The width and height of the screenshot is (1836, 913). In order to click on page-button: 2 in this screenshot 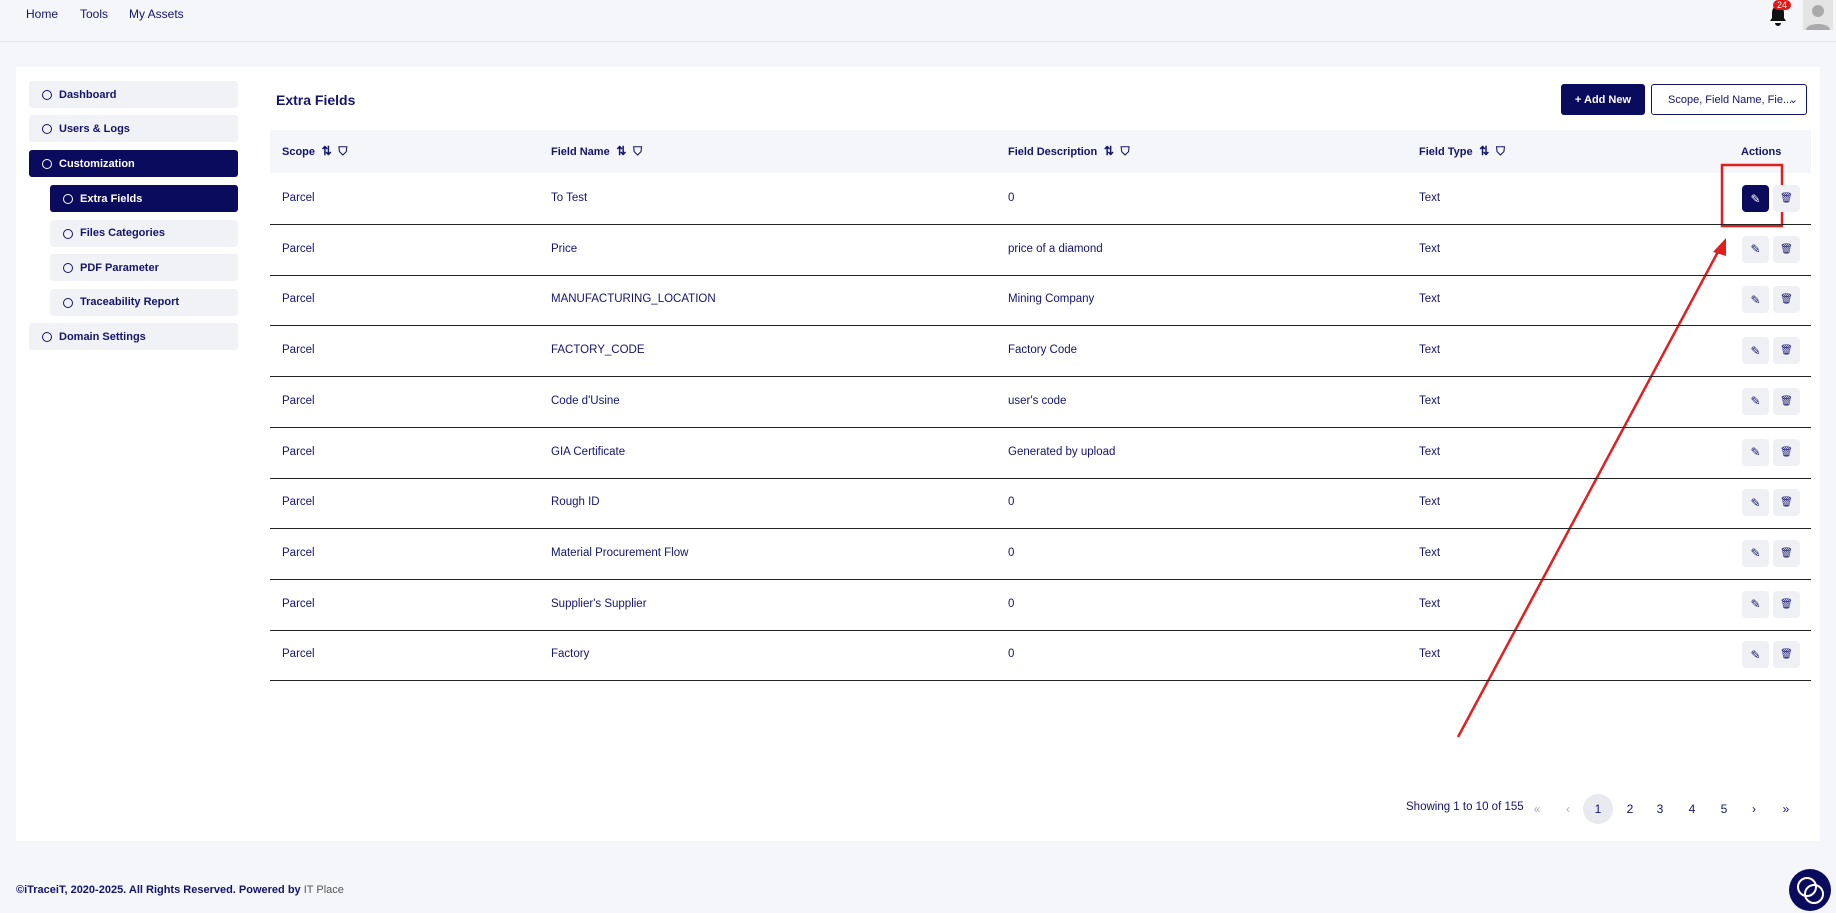, I will do `click(1630, 809)`.